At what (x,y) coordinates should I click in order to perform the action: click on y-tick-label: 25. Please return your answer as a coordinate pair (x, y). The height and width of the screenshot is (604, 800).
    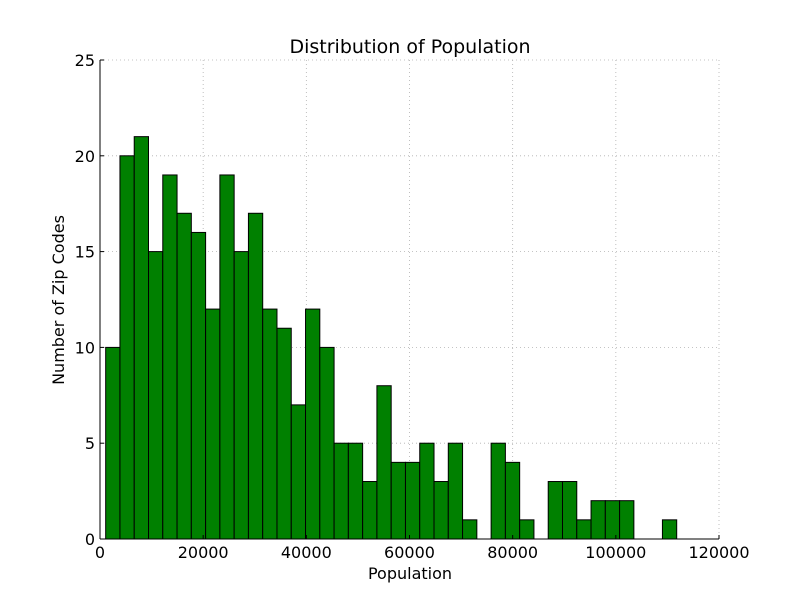
    Looking at the image, I should click on (85, 60).